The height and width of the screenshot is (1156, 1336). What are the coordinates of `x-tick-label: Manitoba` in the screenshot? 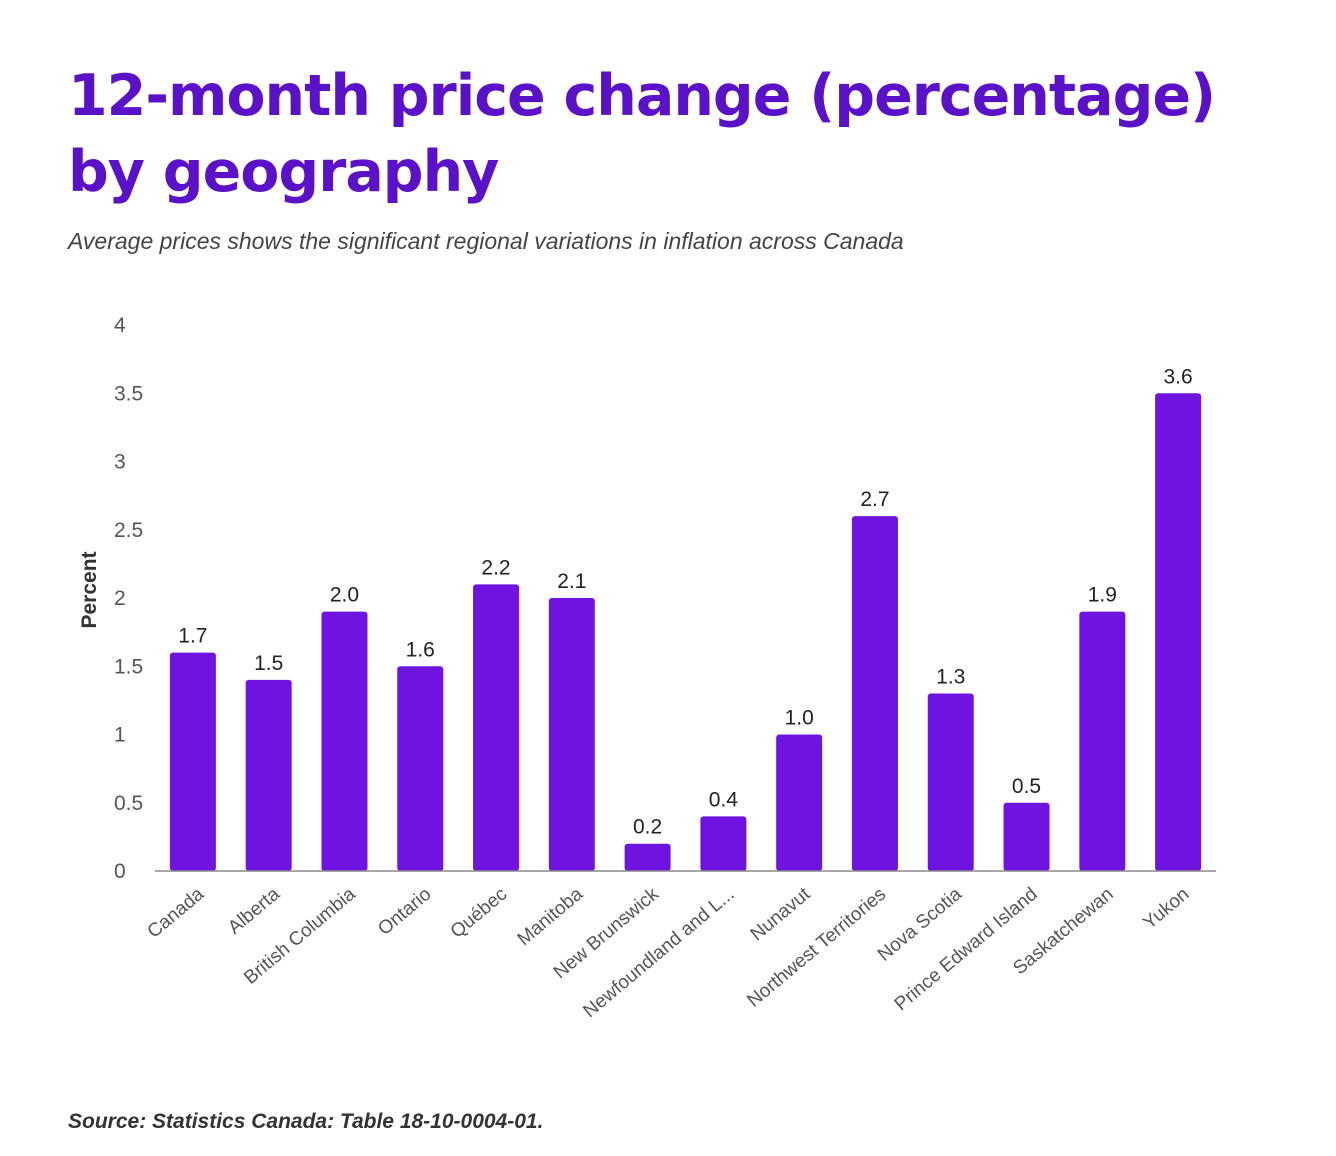 It's located at (551, 916).